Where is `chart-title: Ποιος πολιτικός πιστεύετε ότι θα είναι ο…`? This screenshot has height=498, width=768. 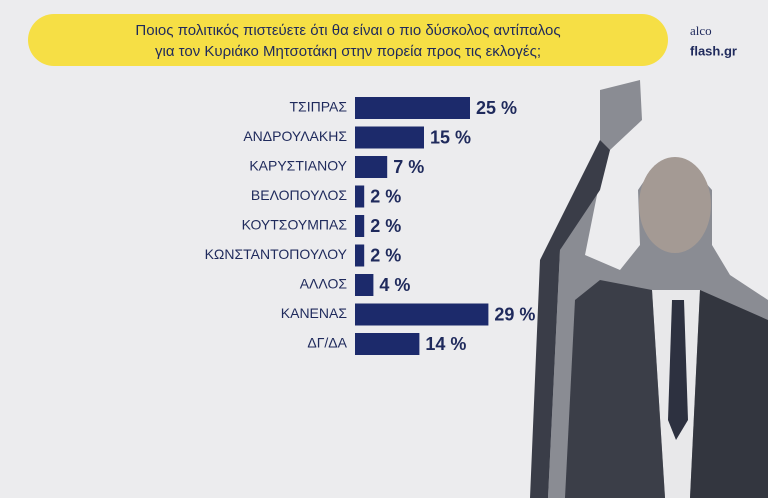 chart-title: Ποιος πολιτικός πιστεύετε ότι θα είναι ο… is located at coordinates (347, 30).